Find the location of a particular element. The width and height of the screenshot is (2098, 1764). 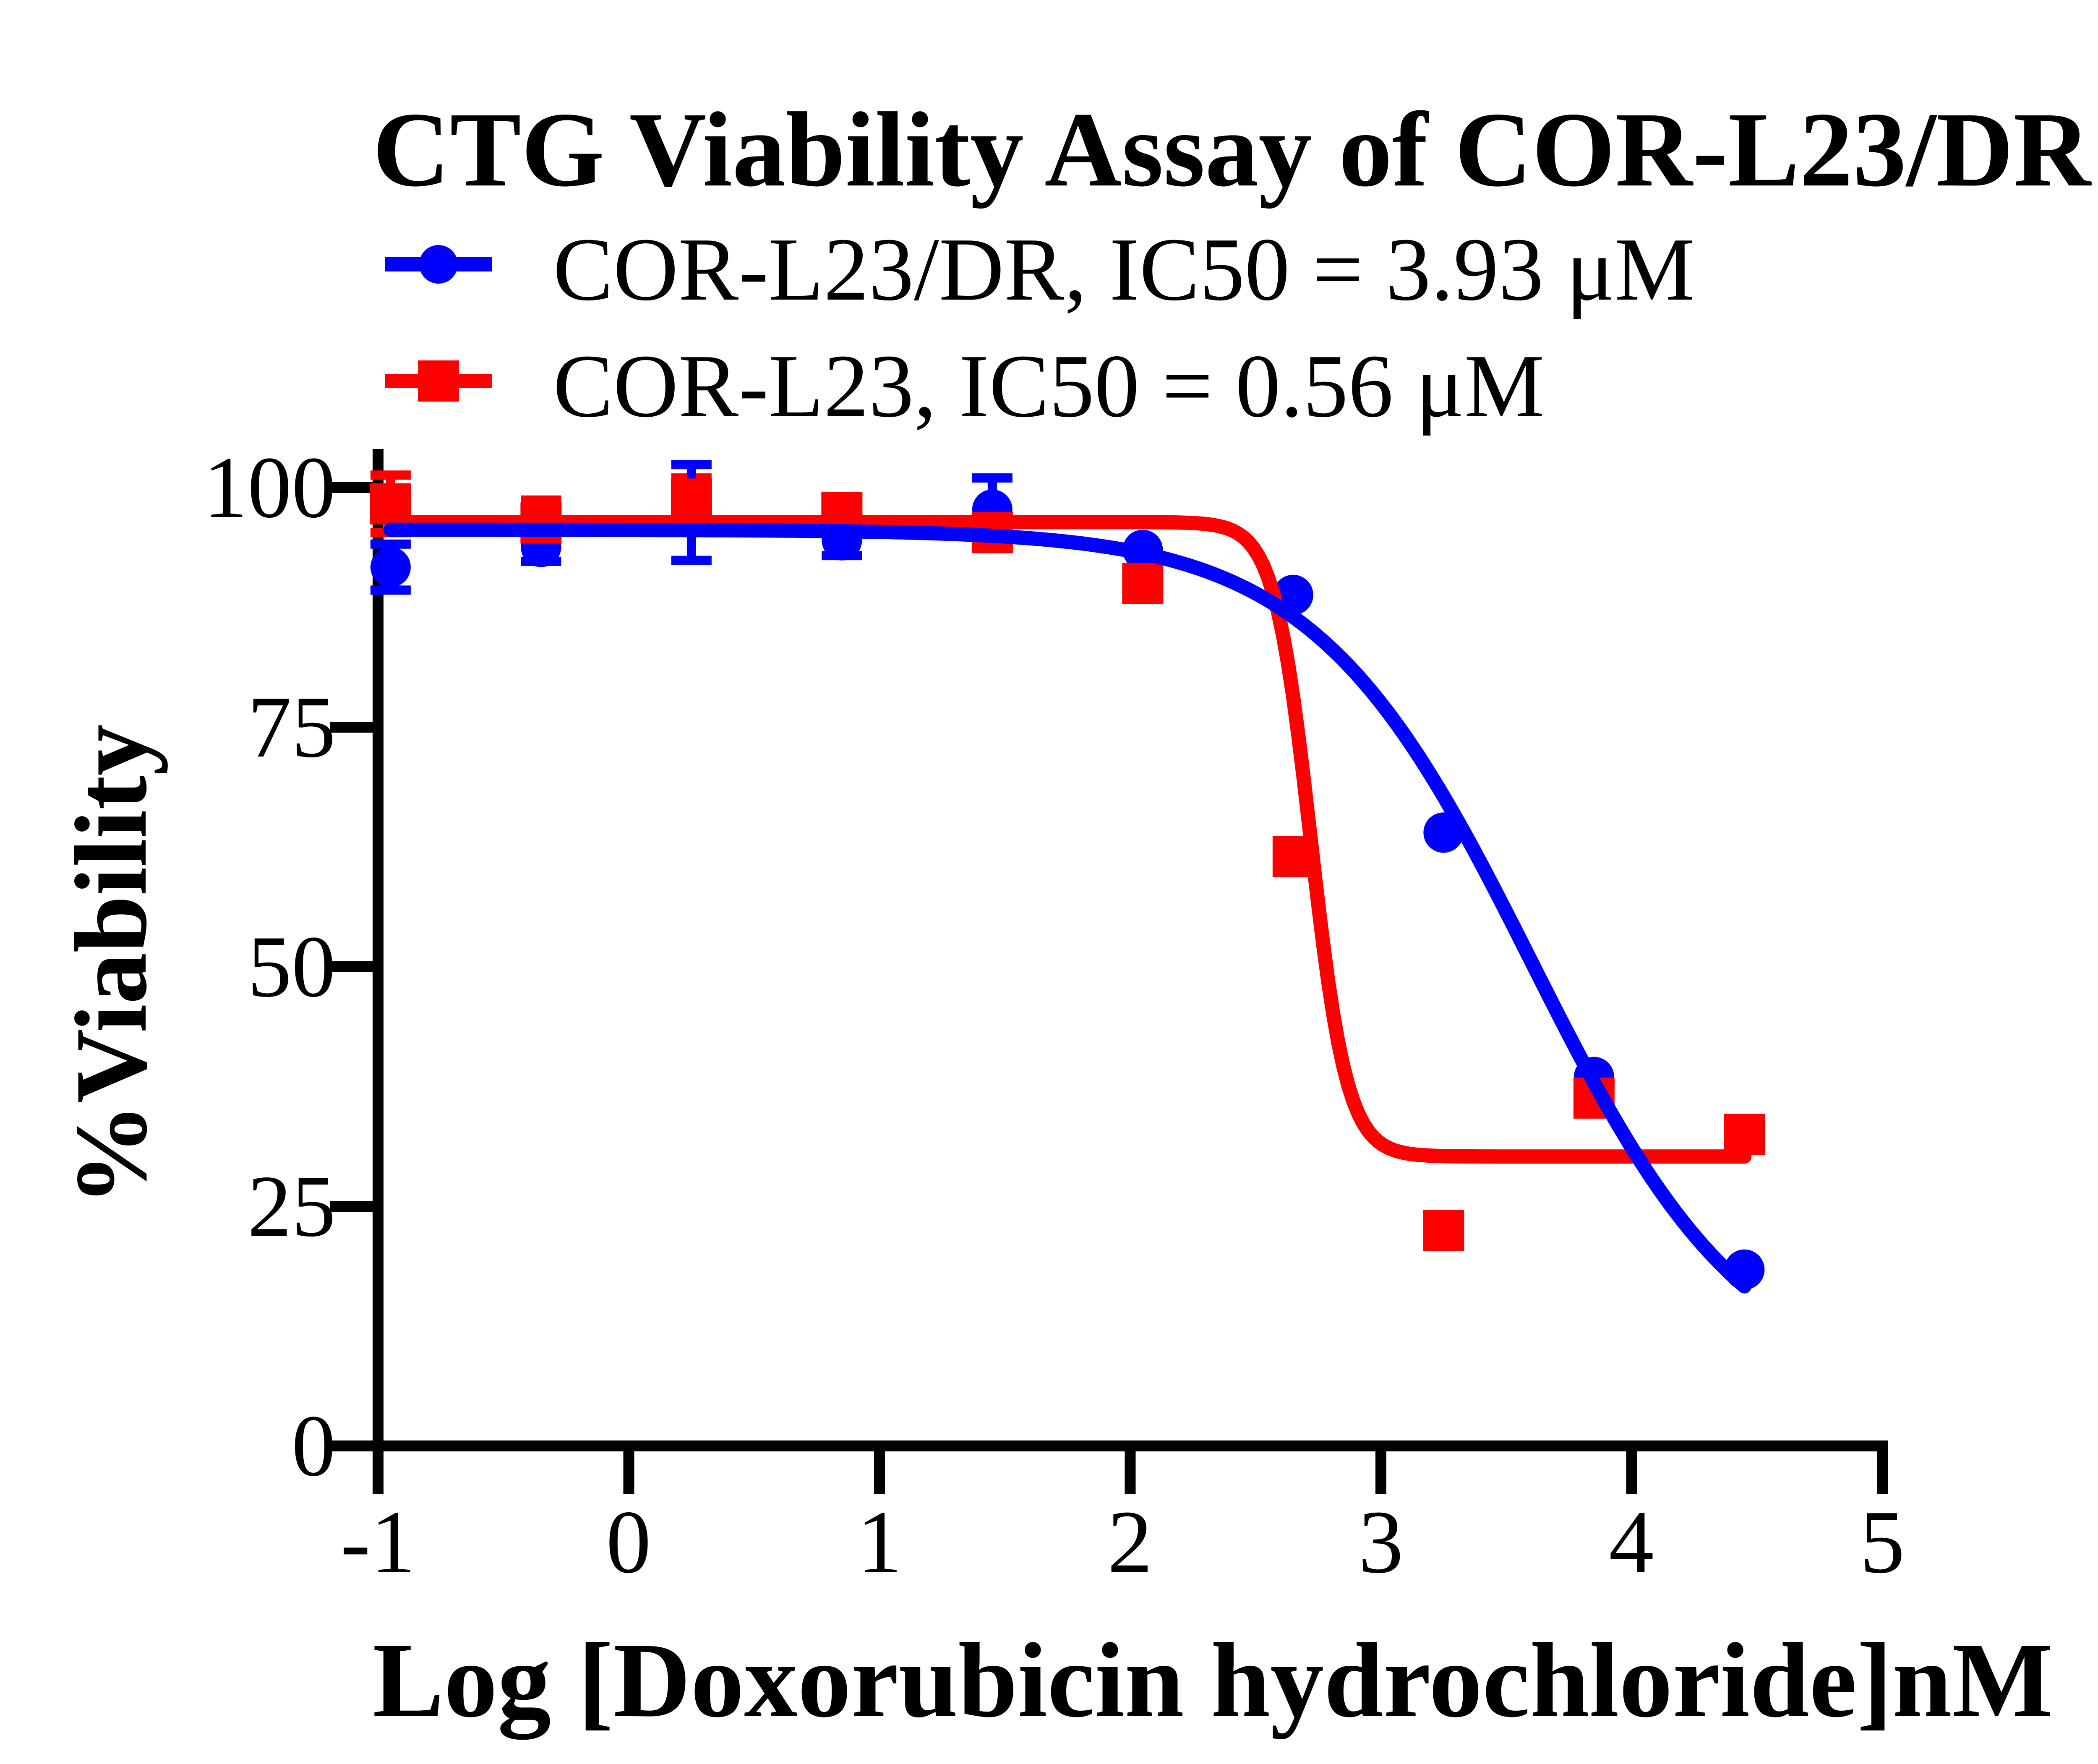

x-tick-label: 2 is located at coordinates (1130, 1542).